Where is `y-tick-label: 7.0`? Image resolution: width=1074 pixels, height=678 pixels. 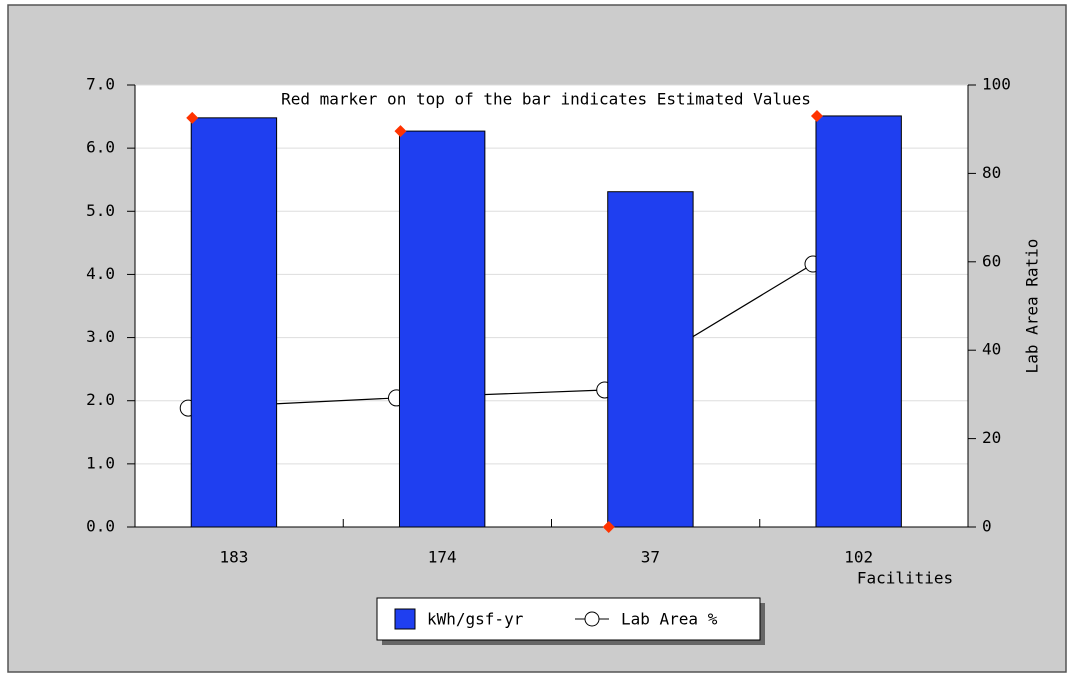 y-tick-label: 7.0 is located at coordinates (100, 84).